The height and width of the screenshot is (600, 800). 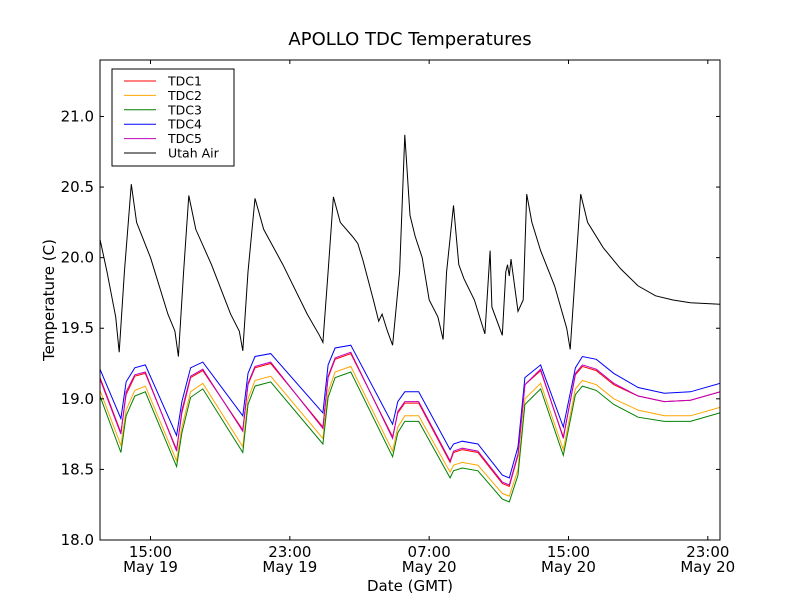 I want to click on legend-label-utah-air: Utah Air, so click(x=194, y=153).